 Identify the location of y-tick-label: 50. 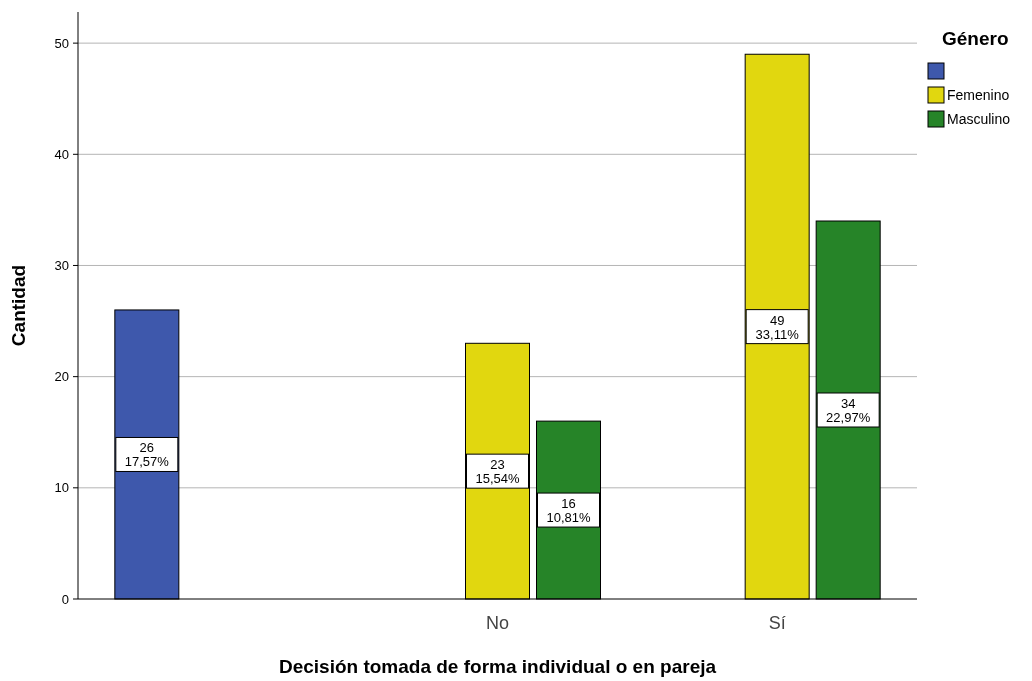
(61, 43).